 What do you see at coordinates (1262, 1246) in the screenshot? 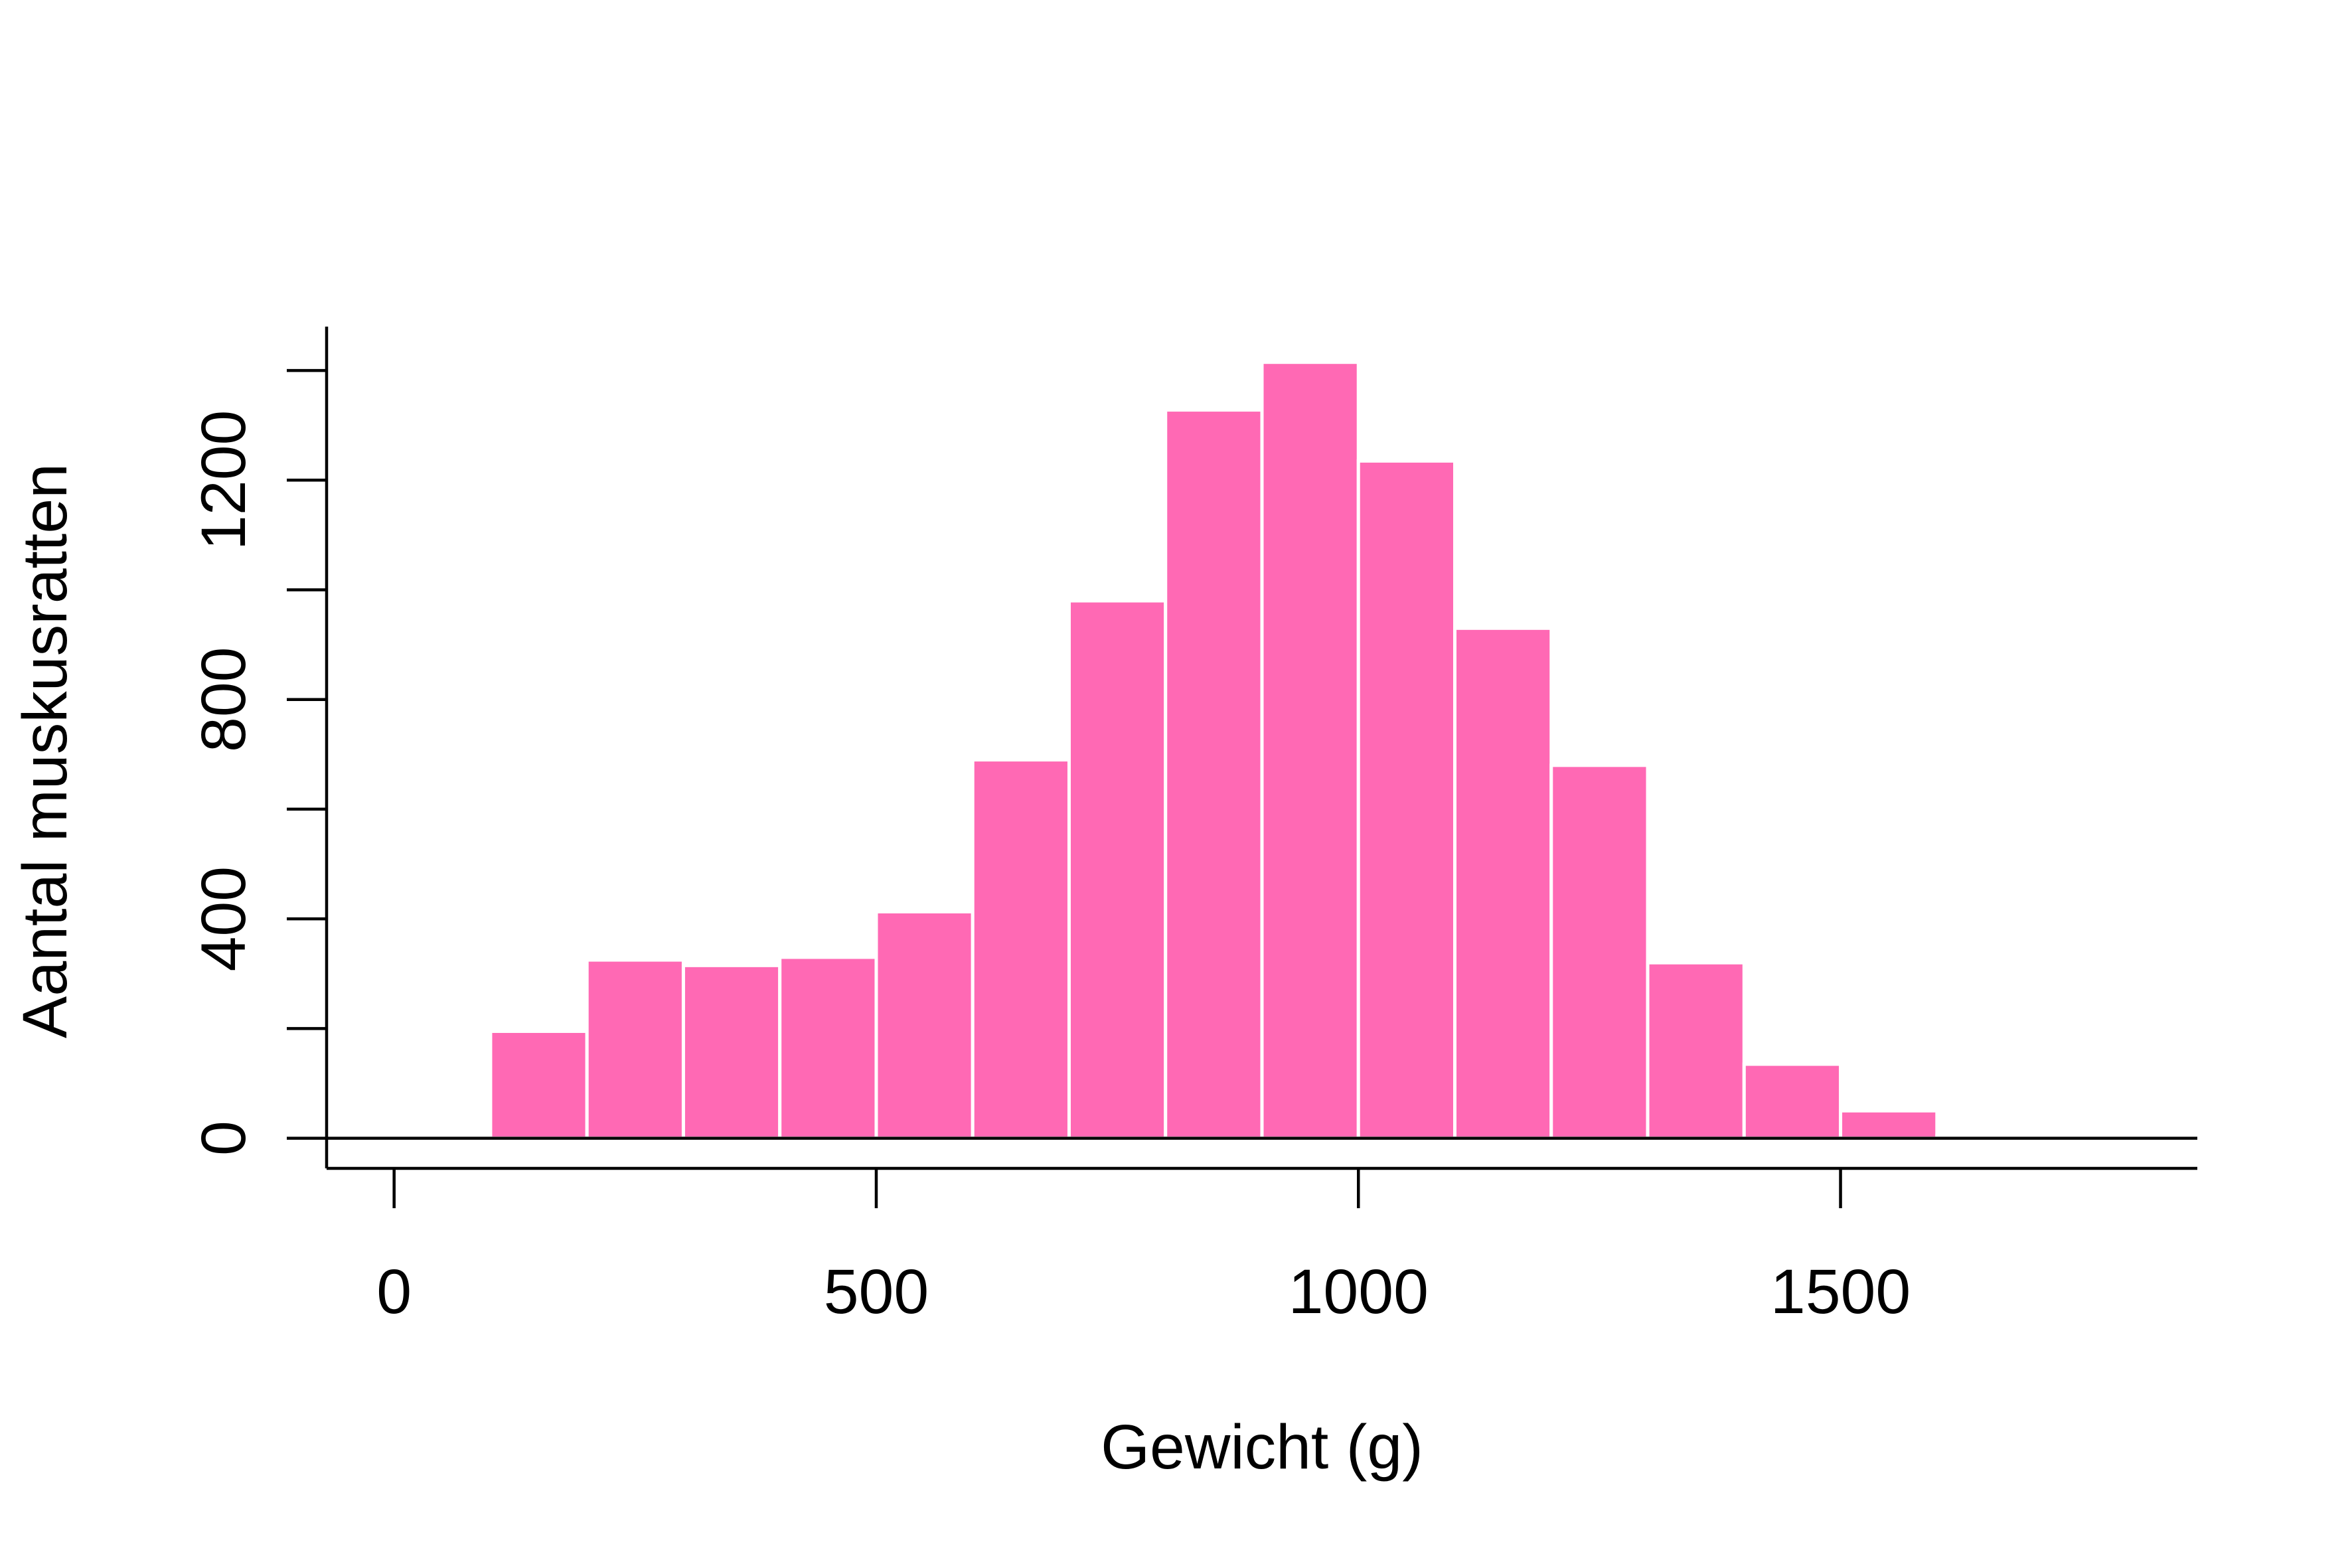
I see `x-axis: 0 500 1000 1500` at bounding box center [1262, 1246].